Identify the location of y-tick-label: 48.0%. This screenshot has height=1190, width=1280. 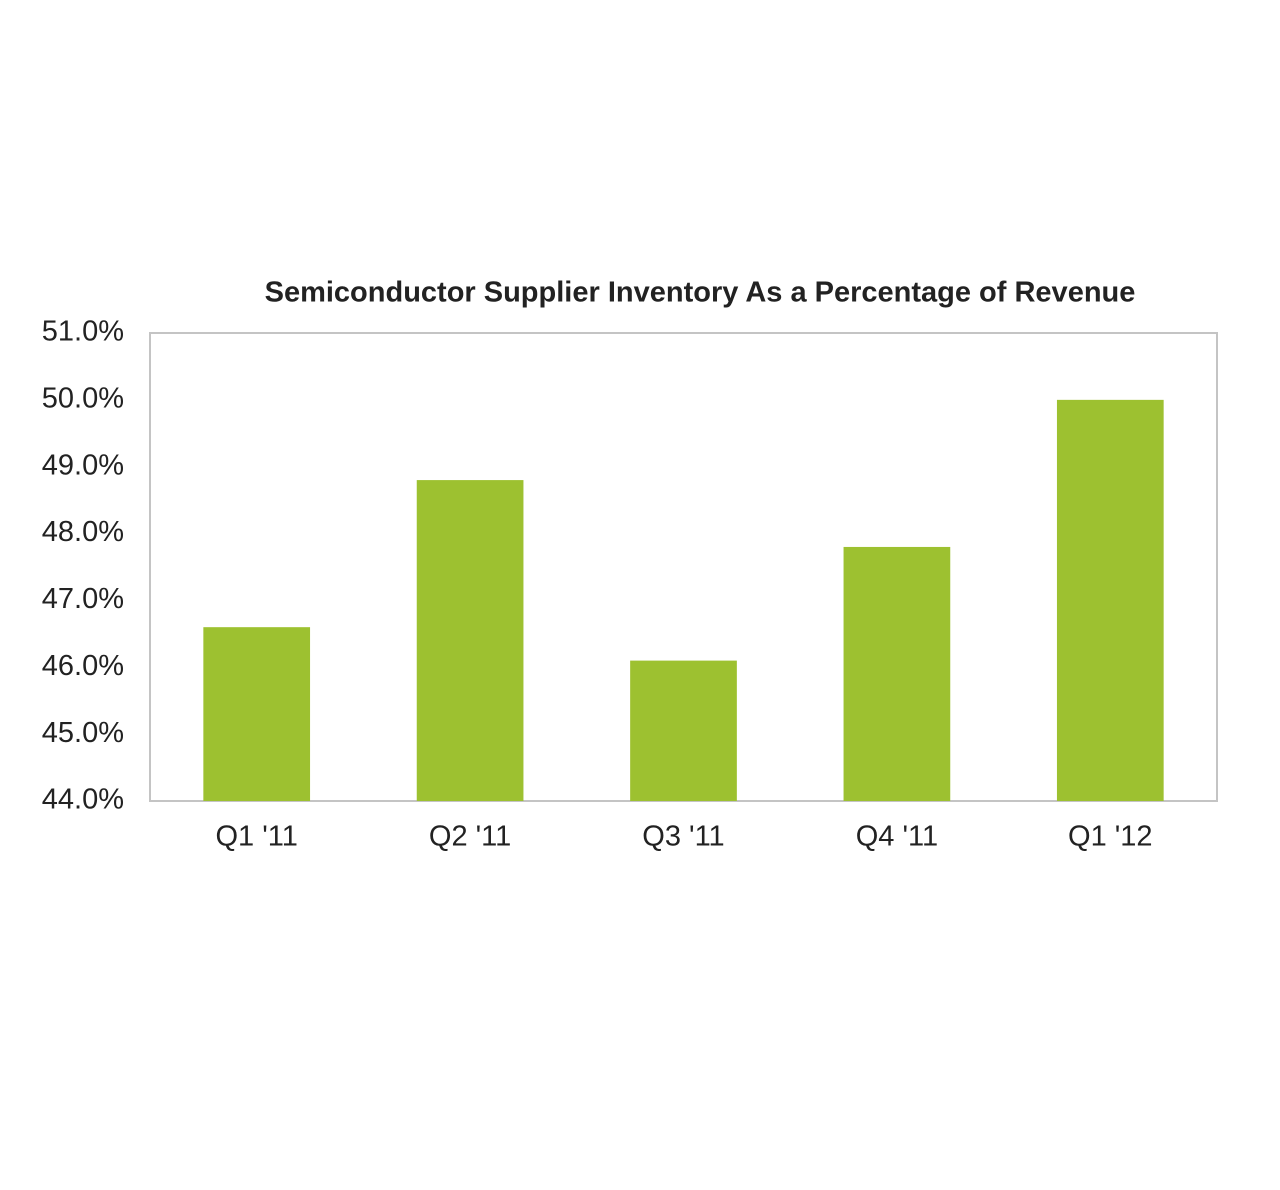
(83, 532).